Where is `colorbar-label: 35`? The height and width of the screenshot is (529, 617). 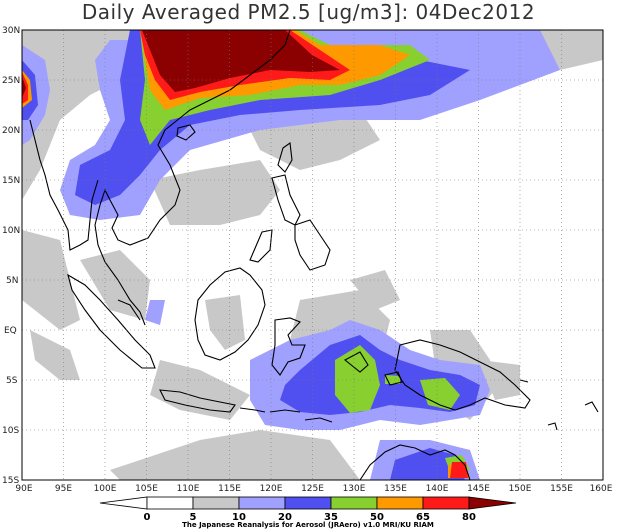 colorbar-label: 35 is located at coordinates (331, 517).